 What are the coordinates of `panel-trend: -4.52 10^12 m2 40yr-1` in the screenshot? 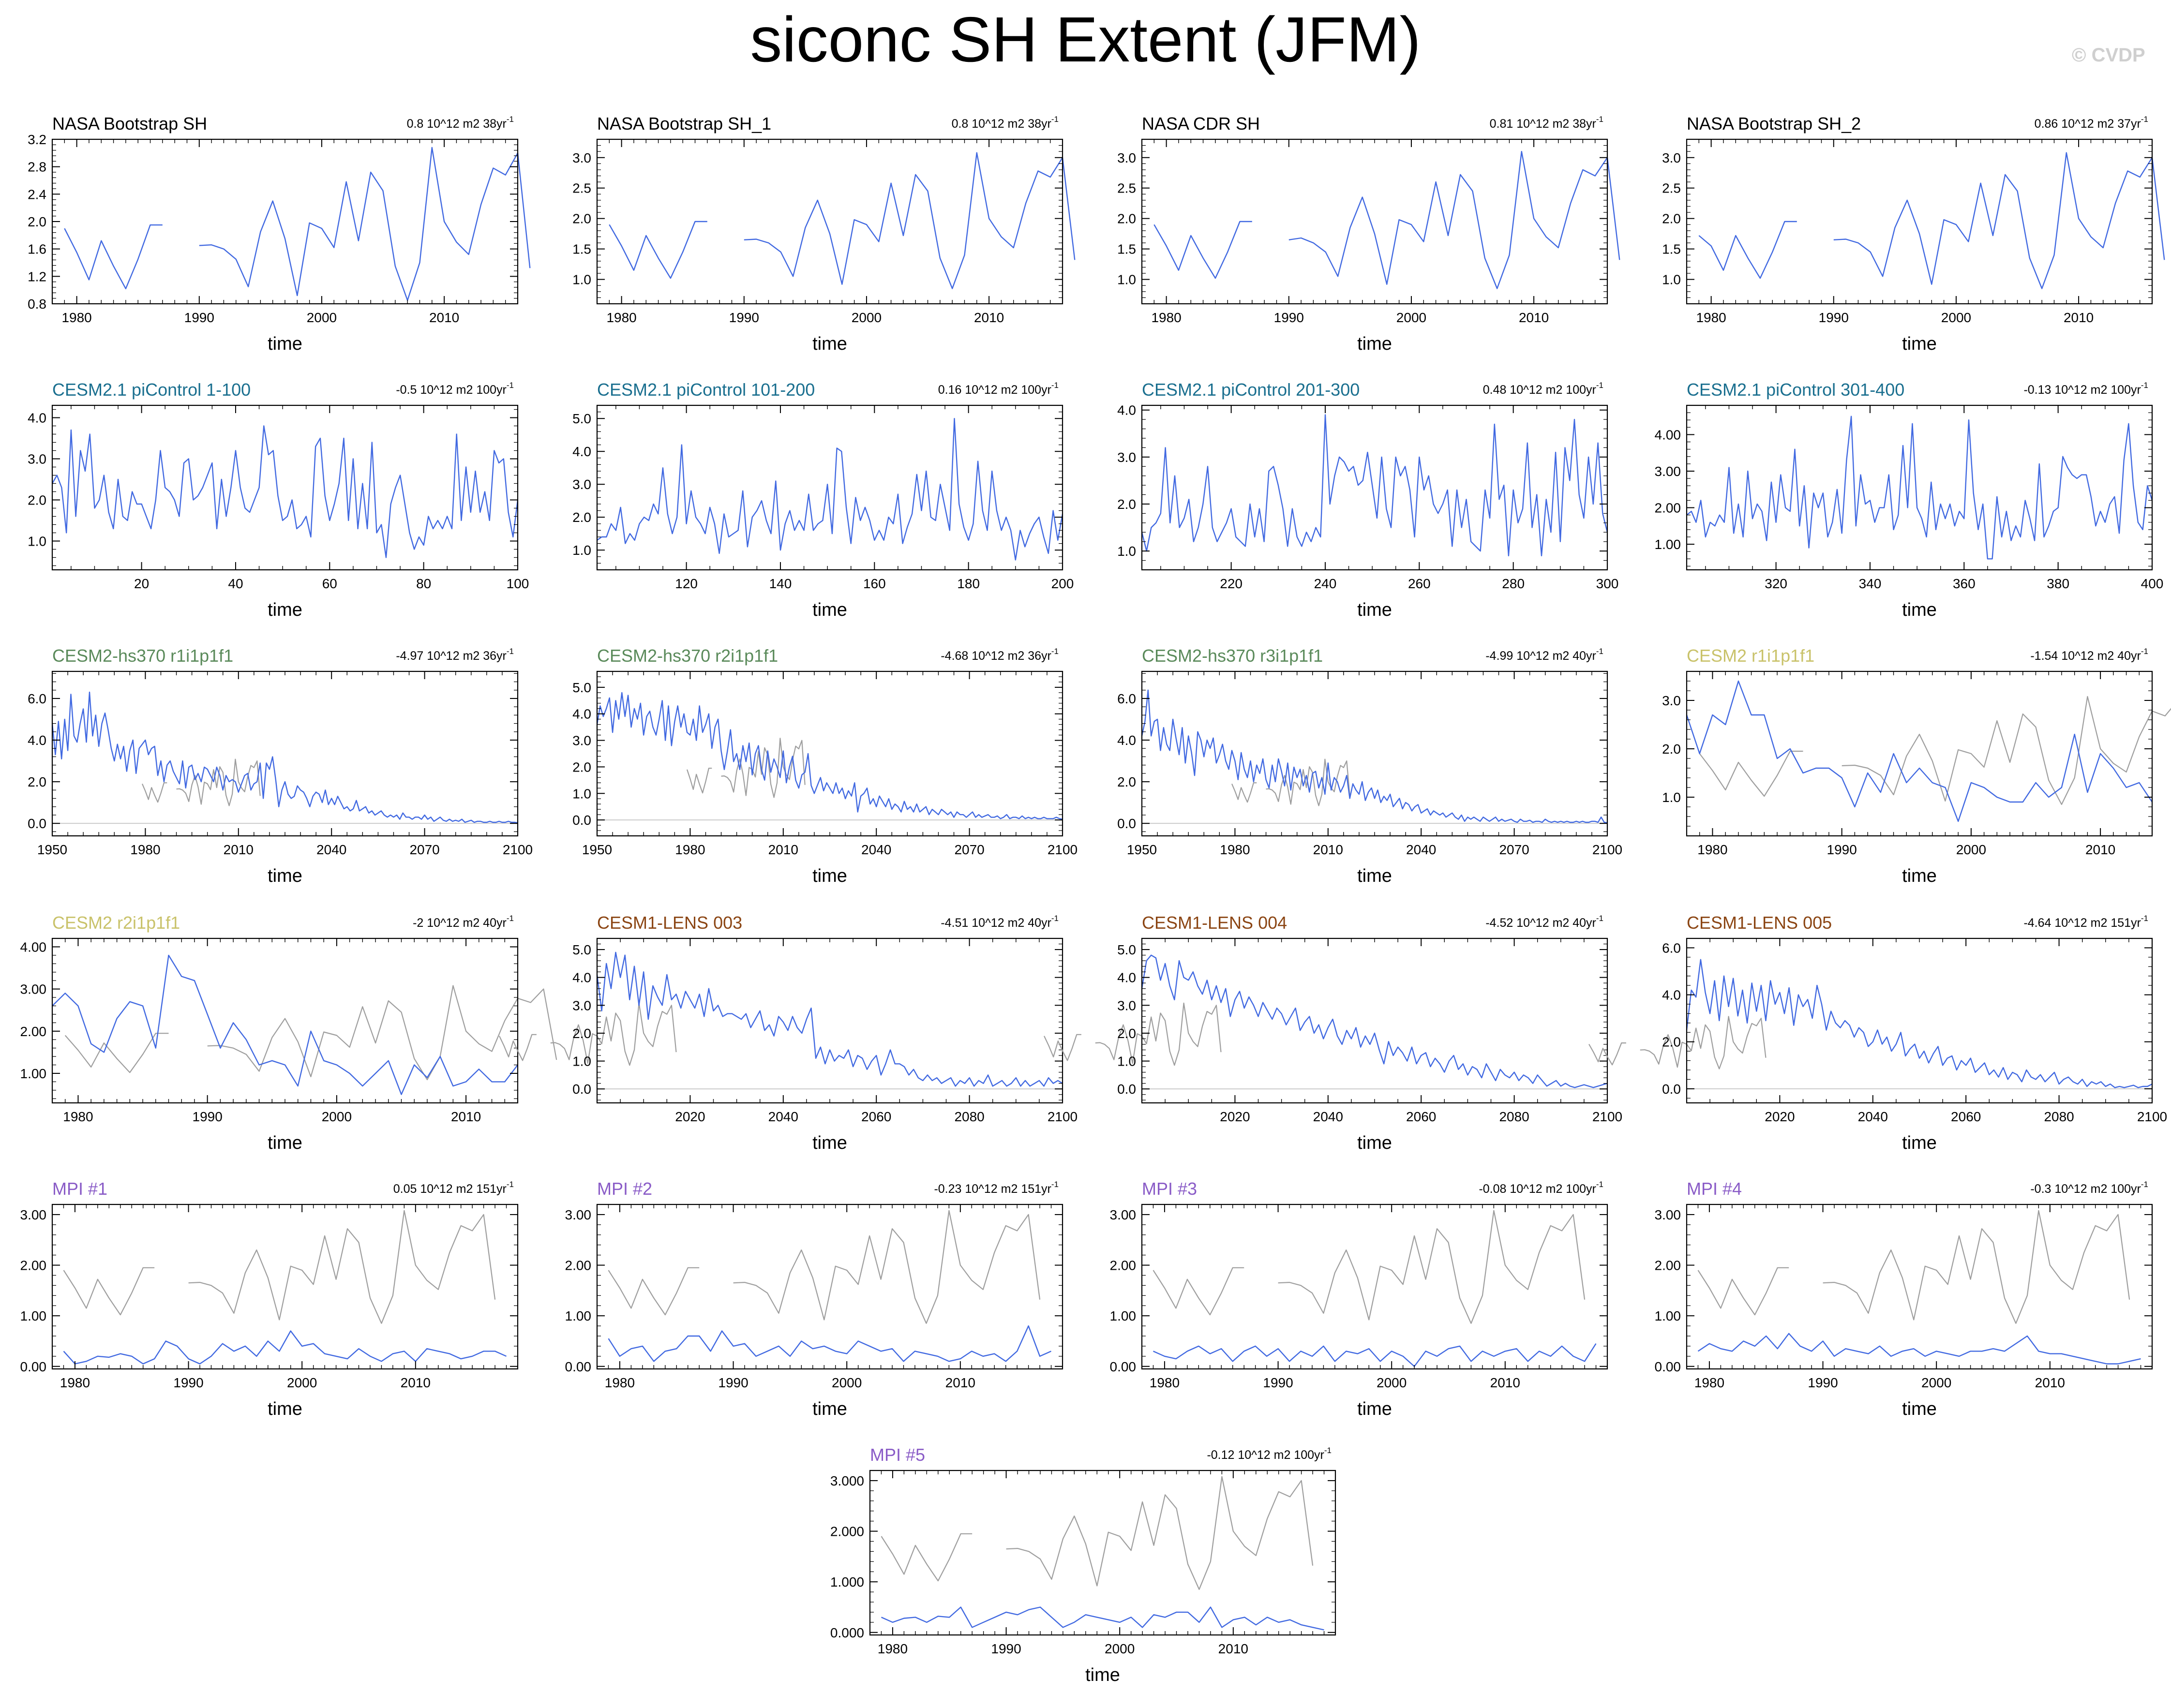 It's located at (1544, 922).